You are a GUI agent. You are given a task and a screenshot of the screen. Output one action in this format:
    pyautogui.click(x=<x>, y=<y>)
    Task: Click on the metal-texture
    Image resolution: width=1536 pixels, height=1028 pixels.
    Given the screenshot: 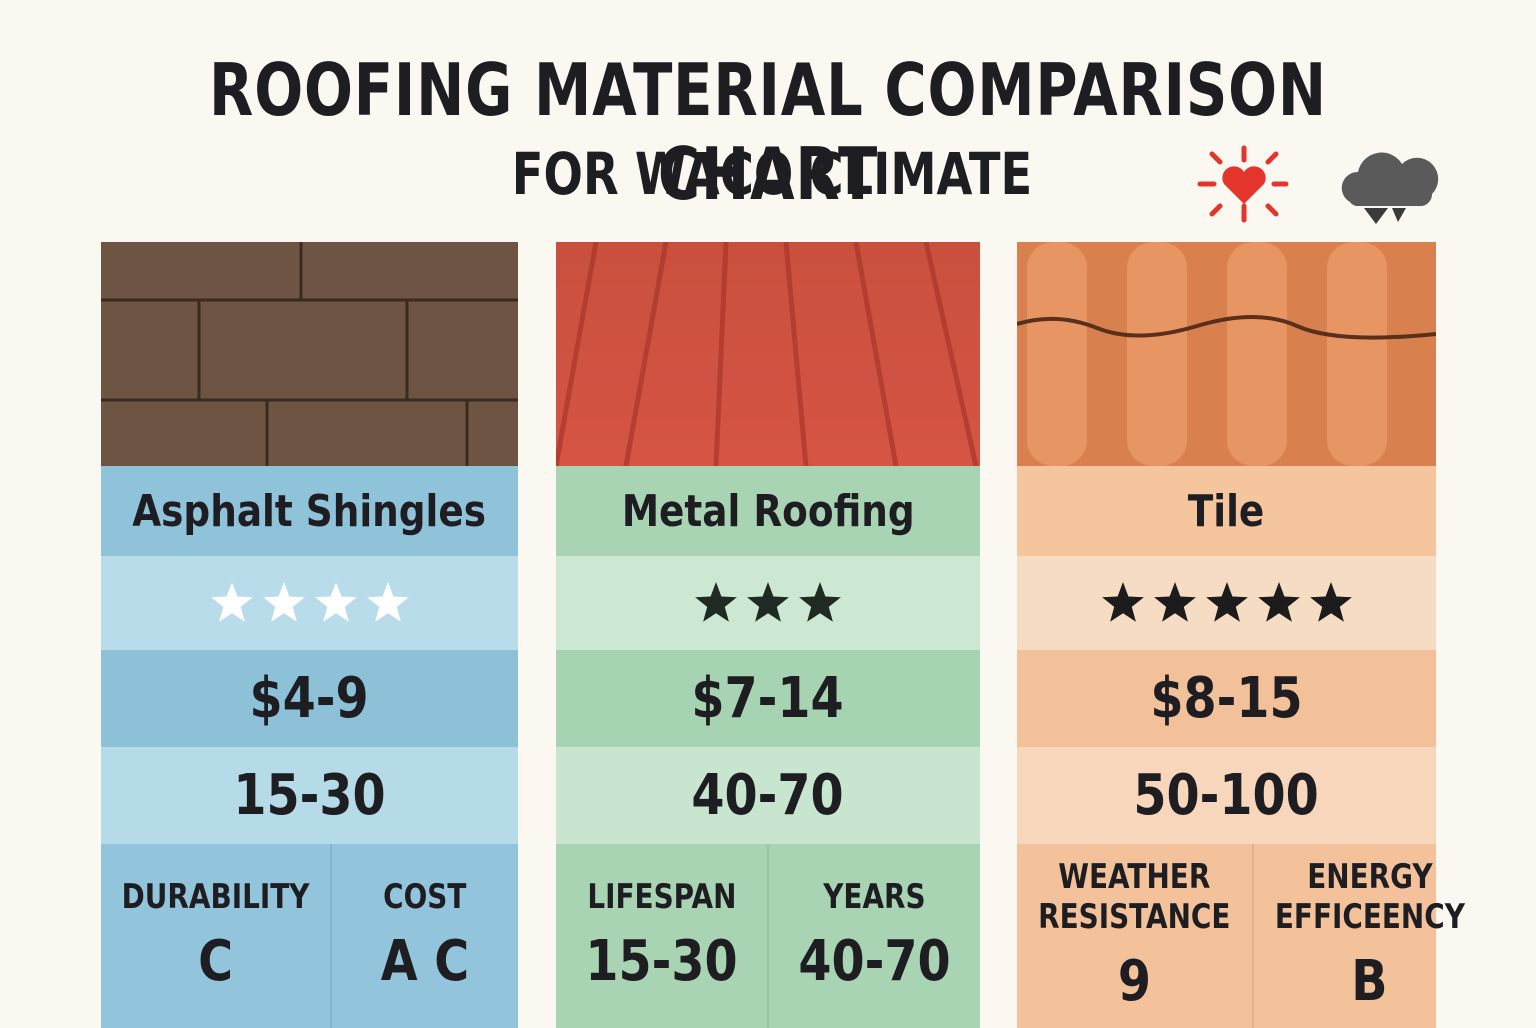 What is the action you would take?
    pyautogui.click(x=768, y=354)
    